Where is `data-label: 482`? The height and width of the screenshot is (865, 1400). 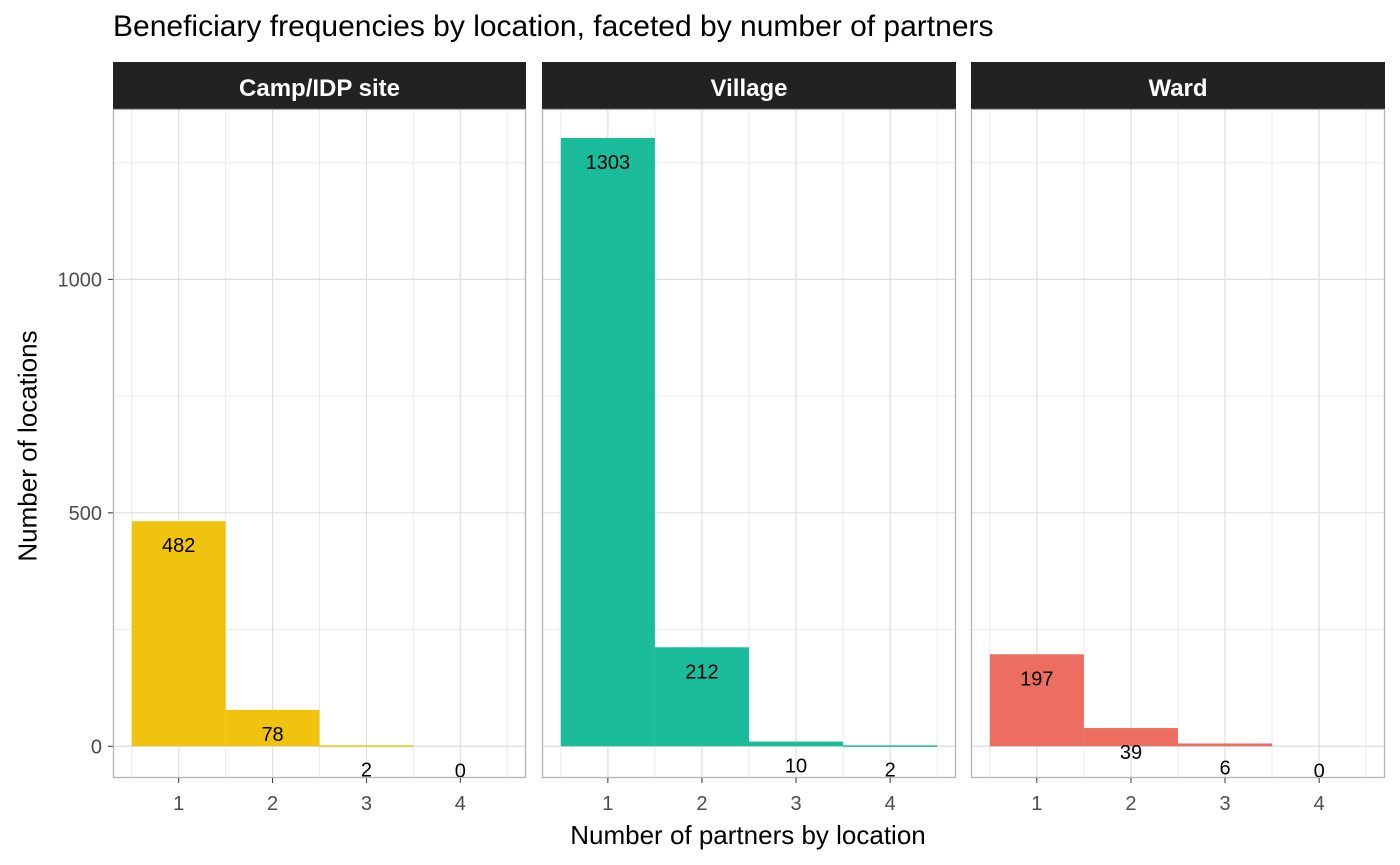
data-label: 482 is located at coordinates (178, 546).